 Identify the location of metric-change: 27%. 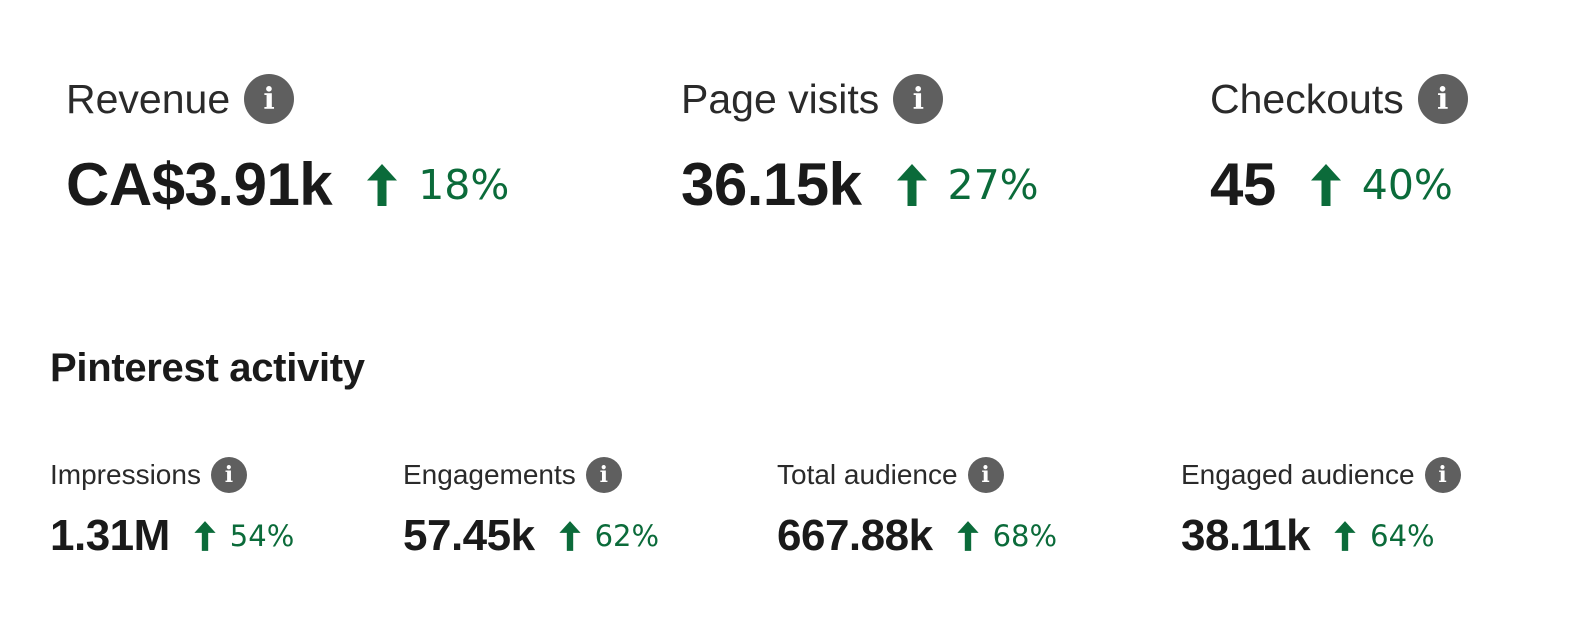
(966, 185).